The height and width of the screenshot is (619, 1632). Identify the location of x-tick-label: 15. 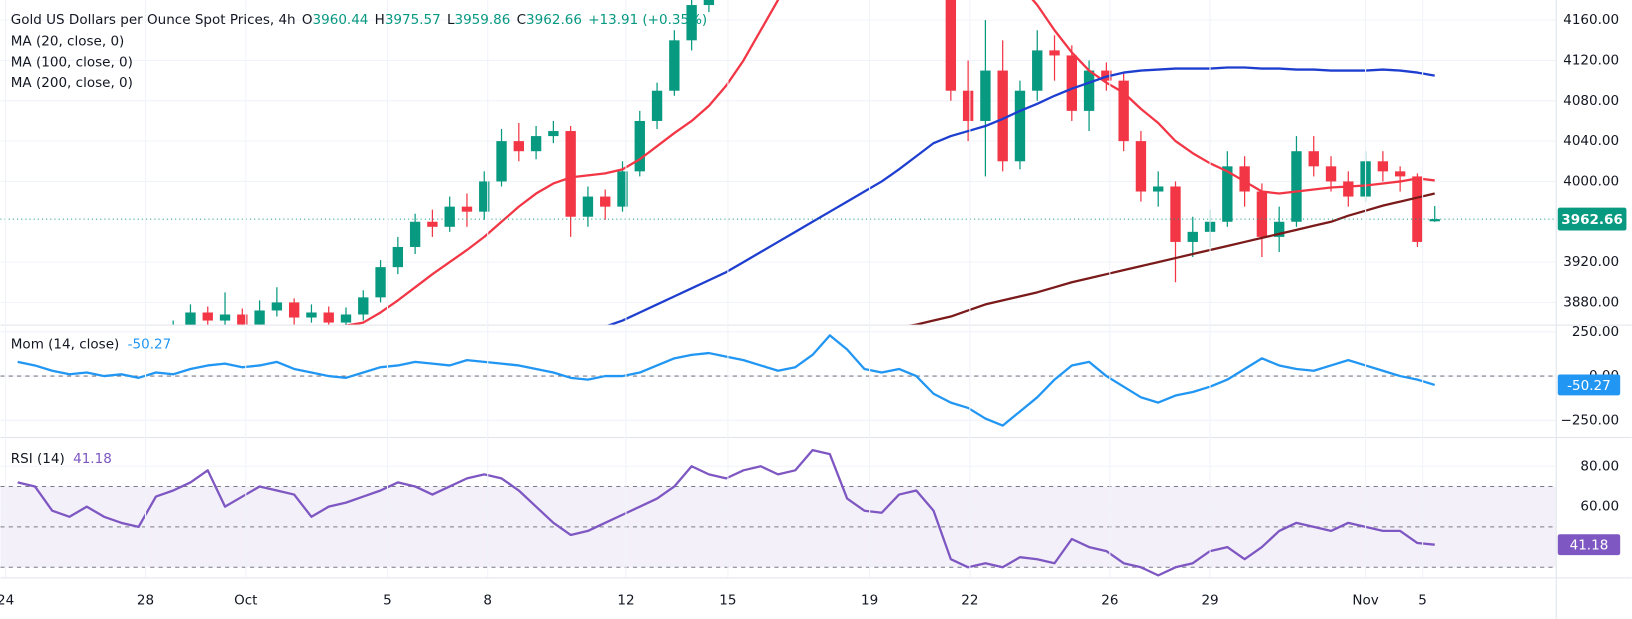
(727, 600).